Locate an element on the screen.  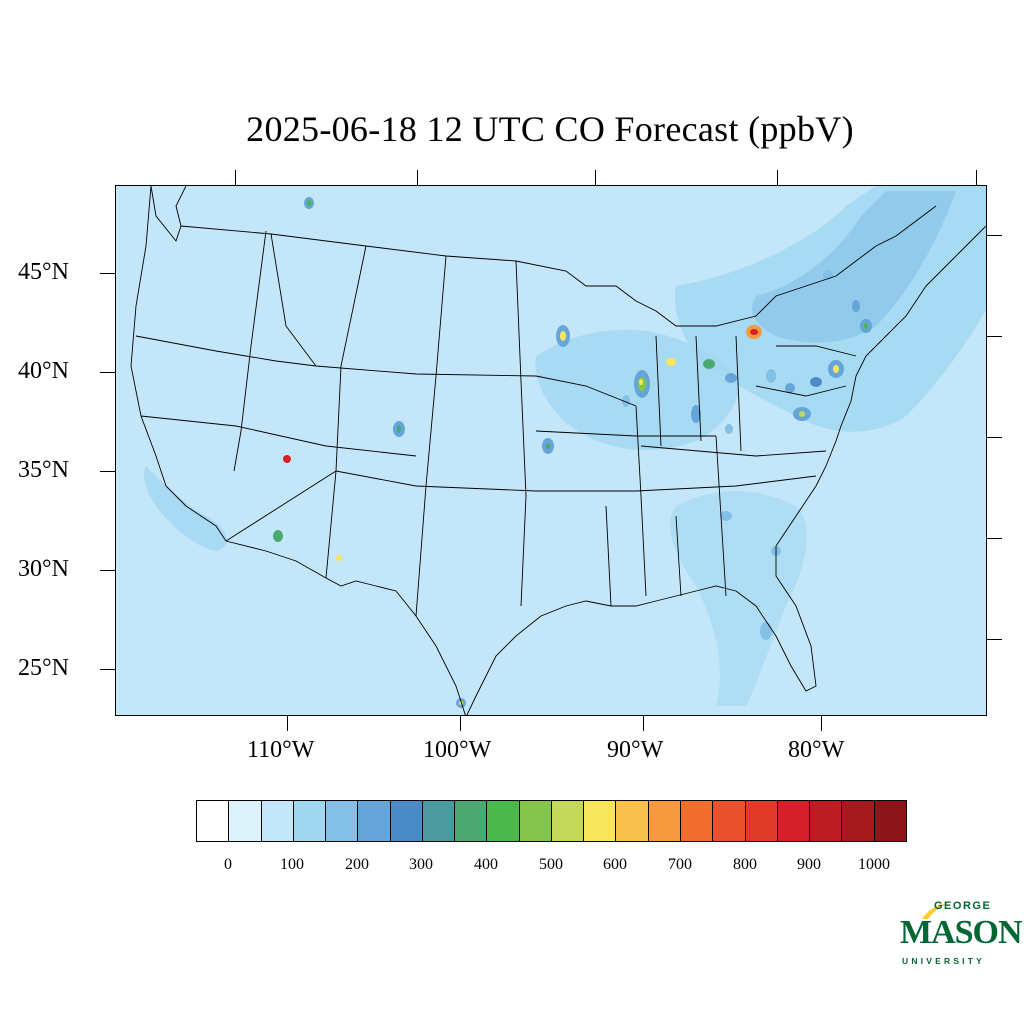
bottom-tick-80w is located at coordinates (821, 723).